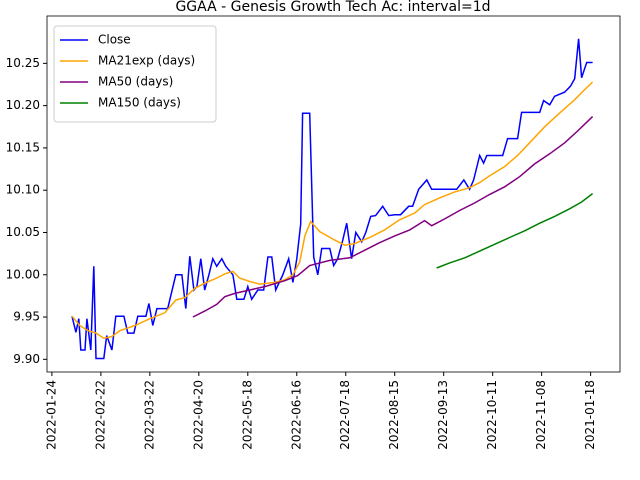  Describe the element at coordinates (100, 415) in the screenshot. I see `x-tick-label: 2022-02-22` at that location.